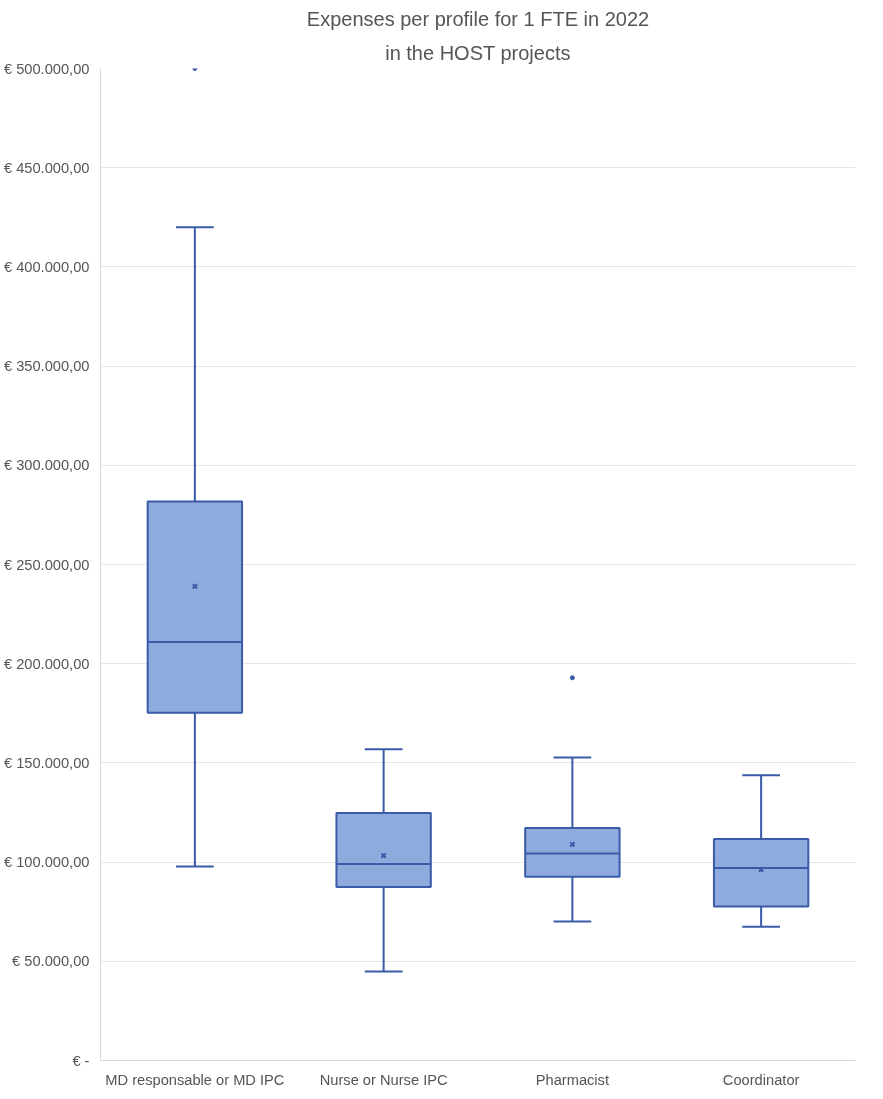 The image size is (883, 1099). I want to click on x-tick-label: Pharmacist, so click(572, 1079).